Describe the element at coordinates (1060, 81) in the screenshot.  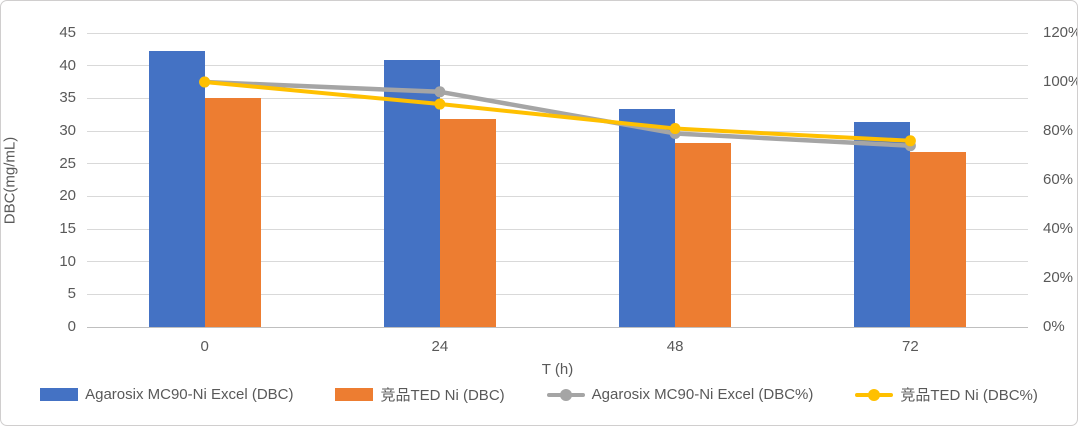
I see `right-axis-tick-label: 100%` at that location.